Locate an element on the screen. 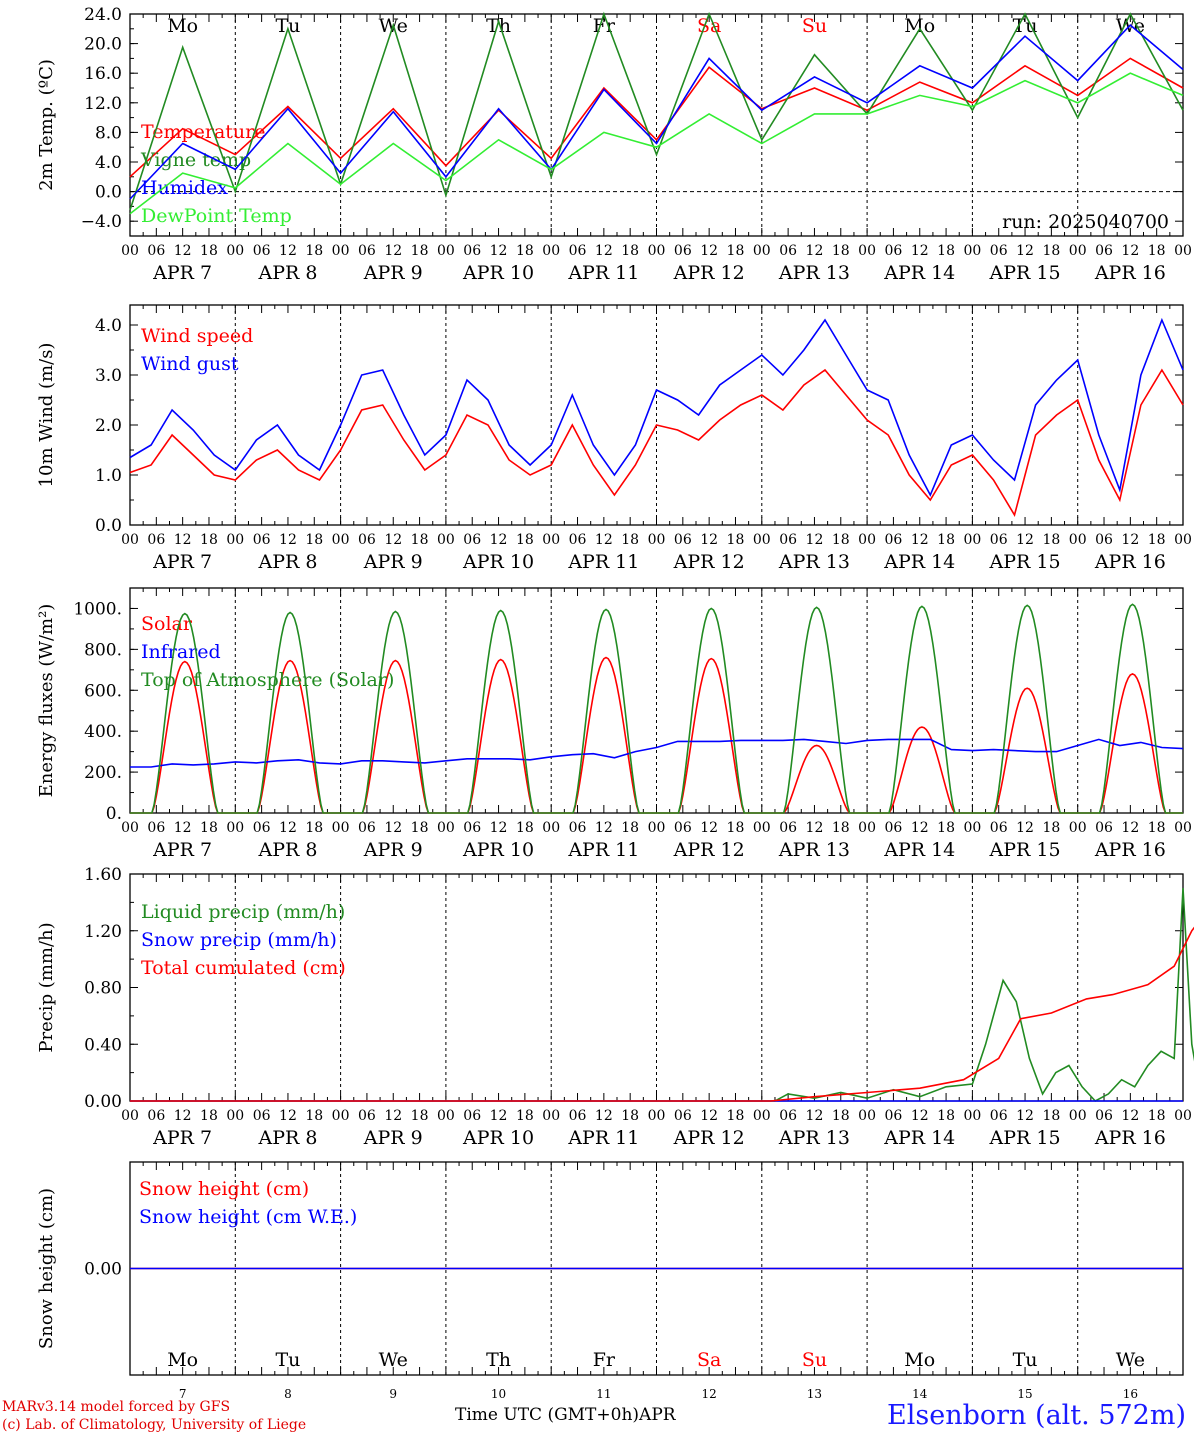  y-tick-label: 0.00 is located at coordinates (103, 1102).